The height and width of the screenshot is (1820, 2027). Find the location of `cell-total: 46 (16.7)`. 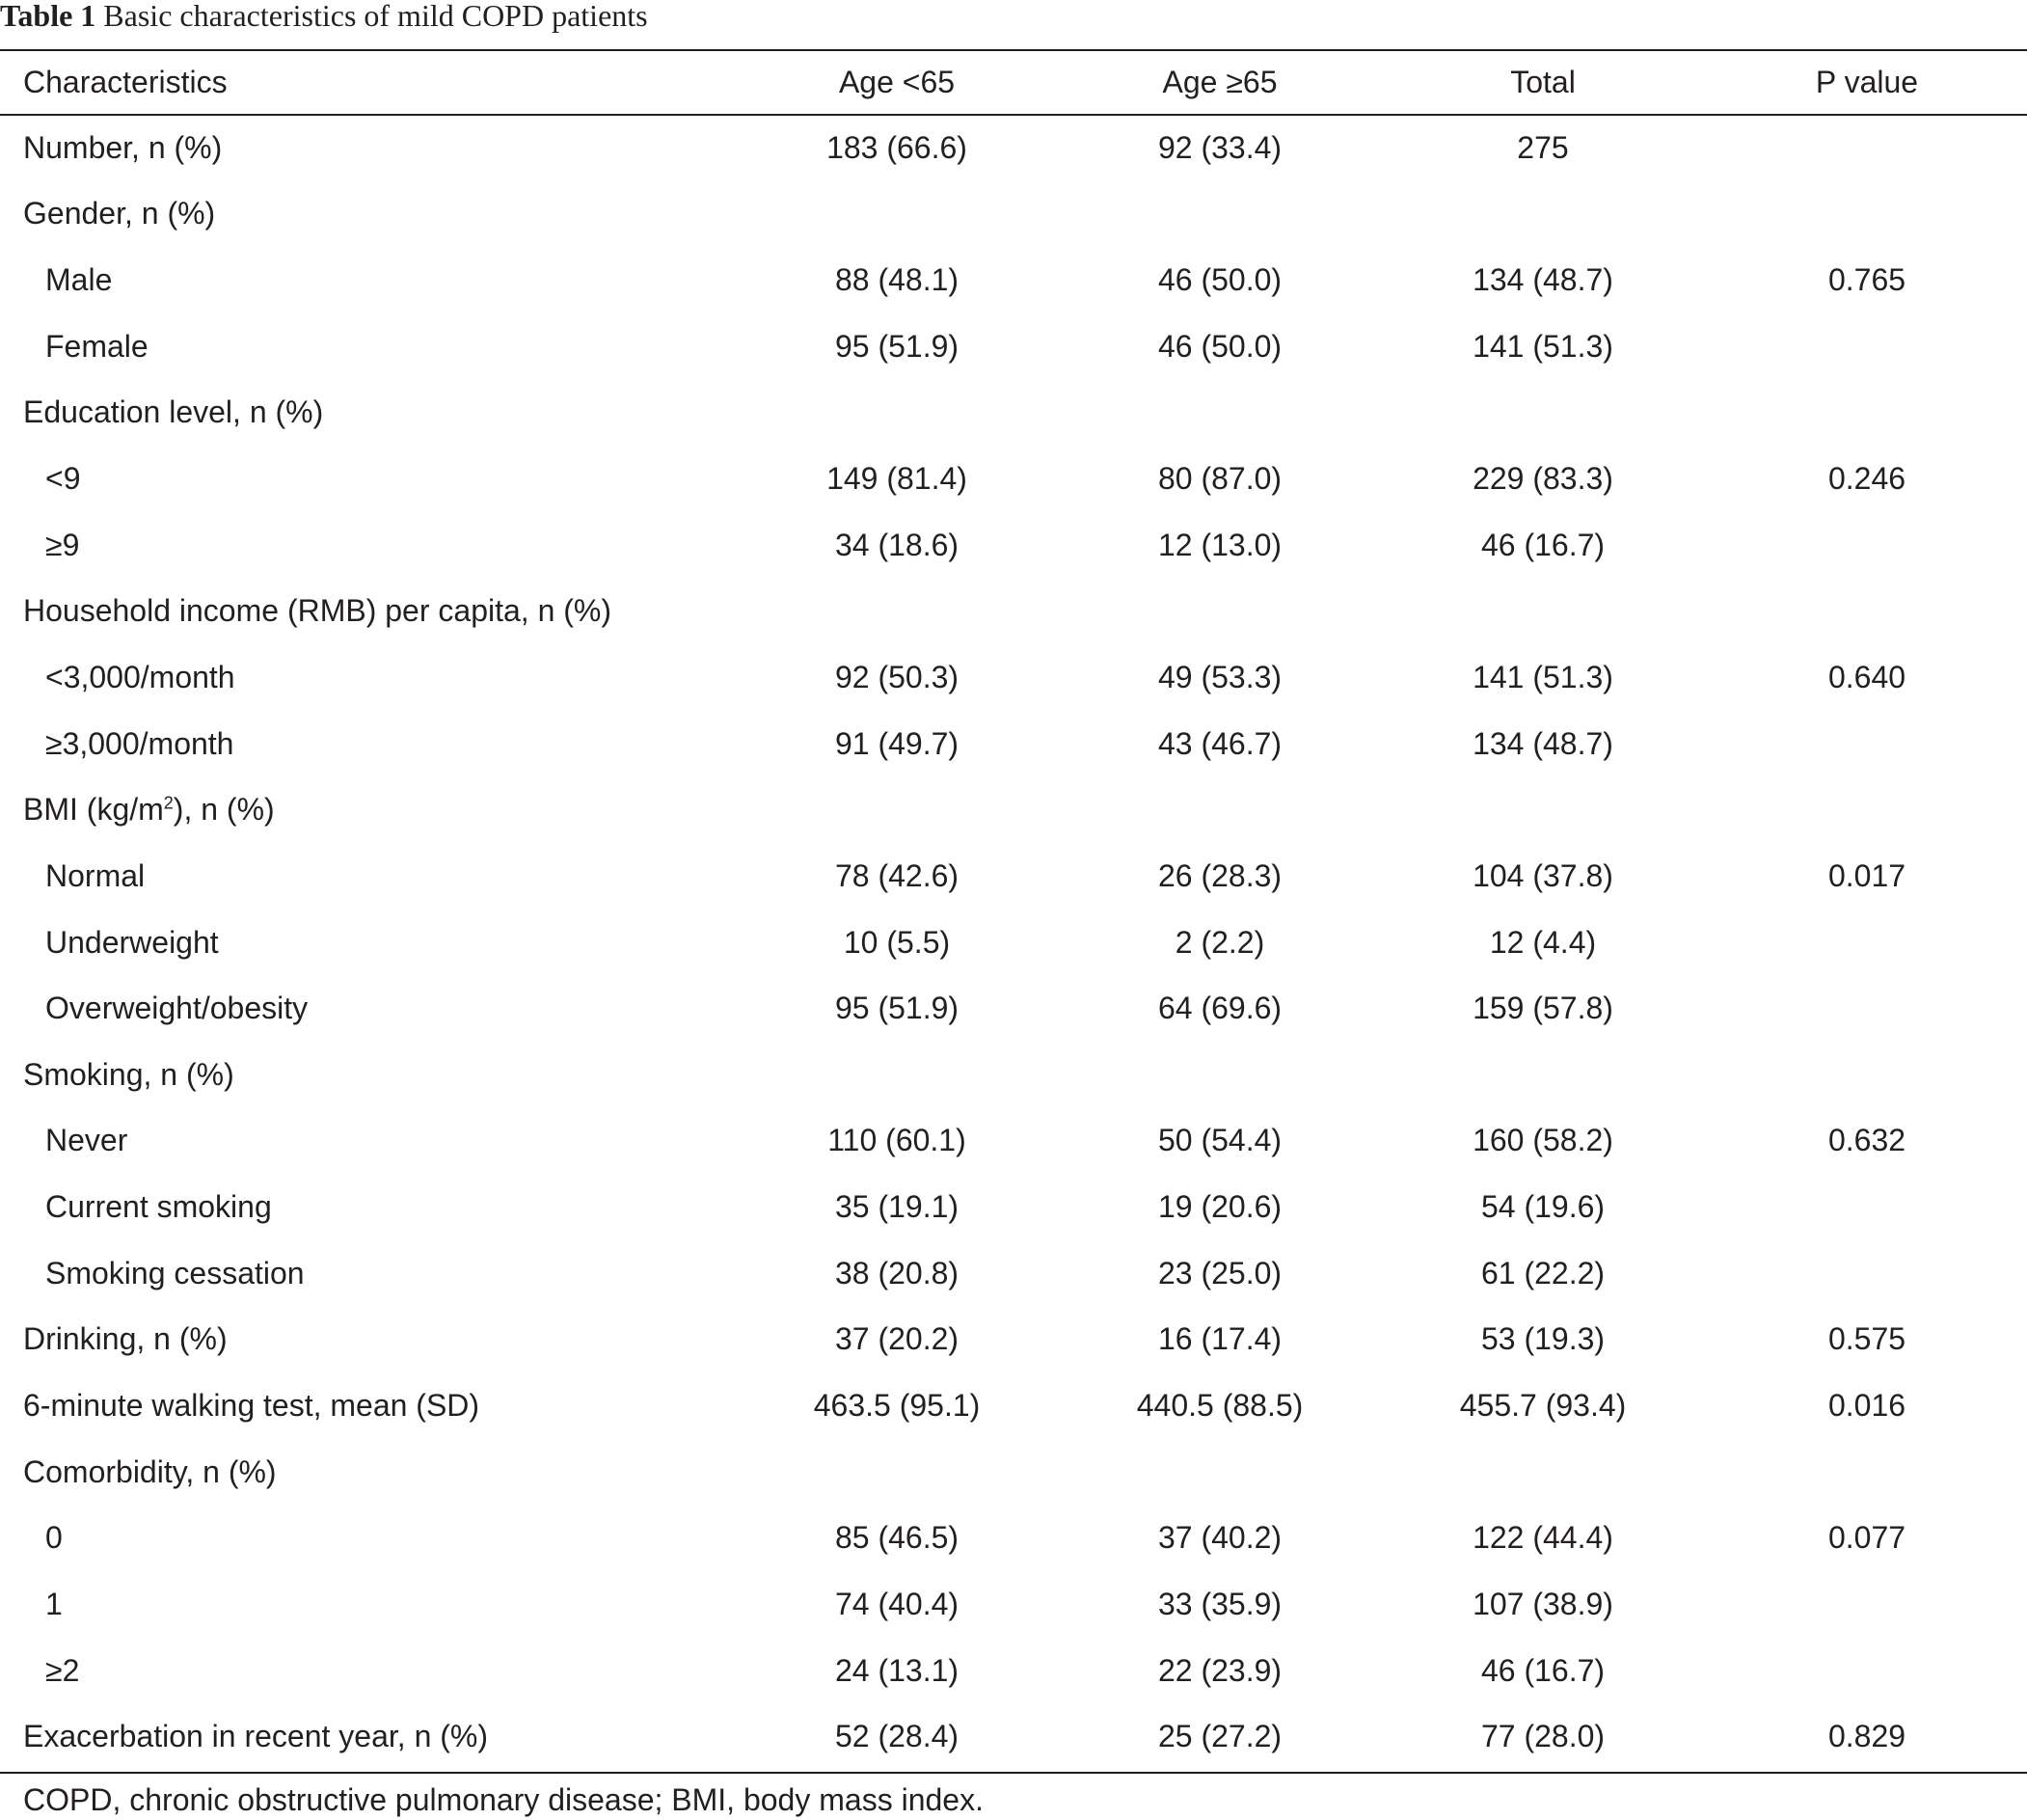

cell-total: 46 (16.7) is located at coordinates (1543, 544).